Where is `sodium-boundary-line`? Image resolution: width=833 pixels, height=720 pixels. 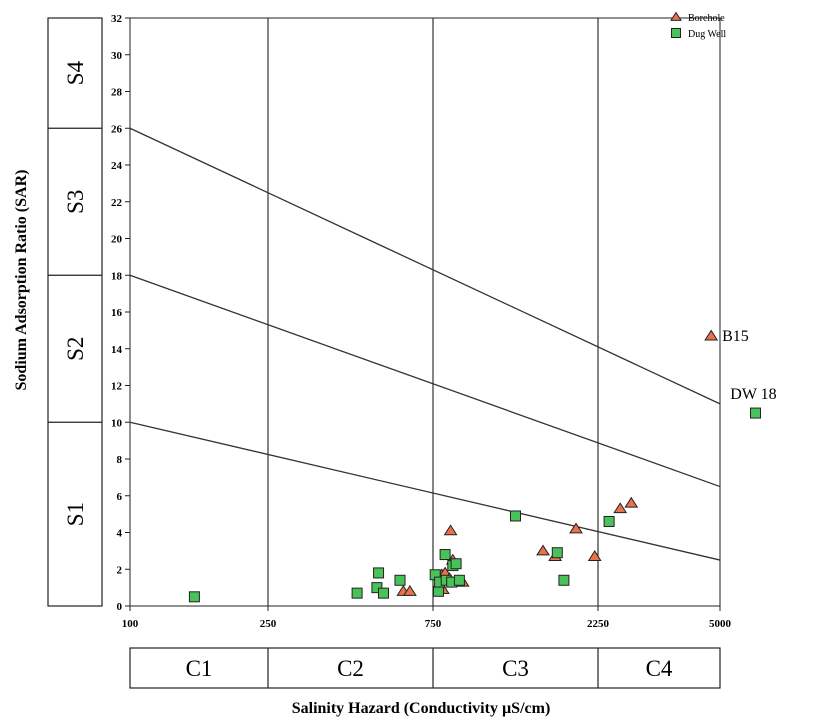 sodium-boundary-line is located at coordinates (425, 491).